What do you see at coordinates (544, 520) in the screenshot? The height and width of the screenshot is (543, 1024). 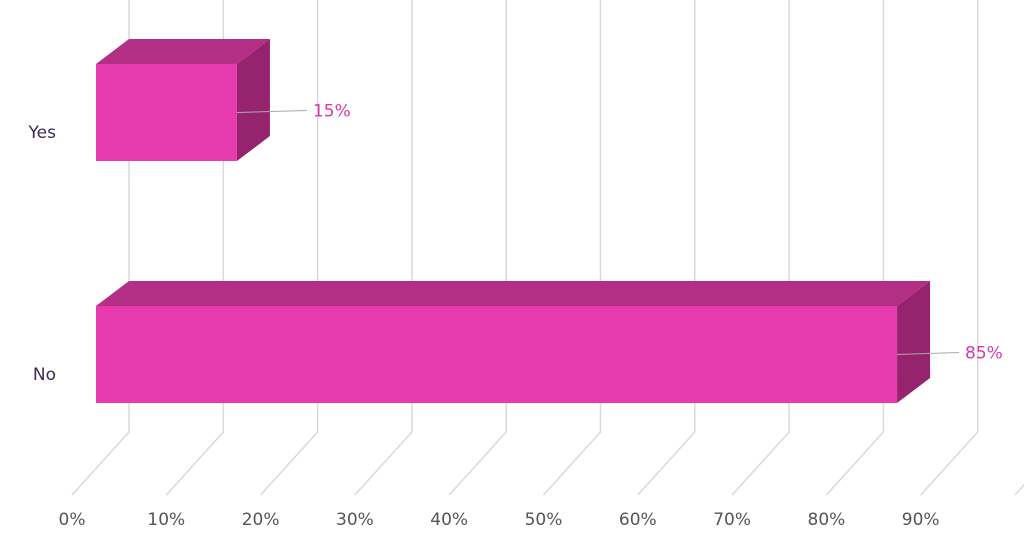 I see `x-tick-label: 50%` at bounding box center [544, 520].